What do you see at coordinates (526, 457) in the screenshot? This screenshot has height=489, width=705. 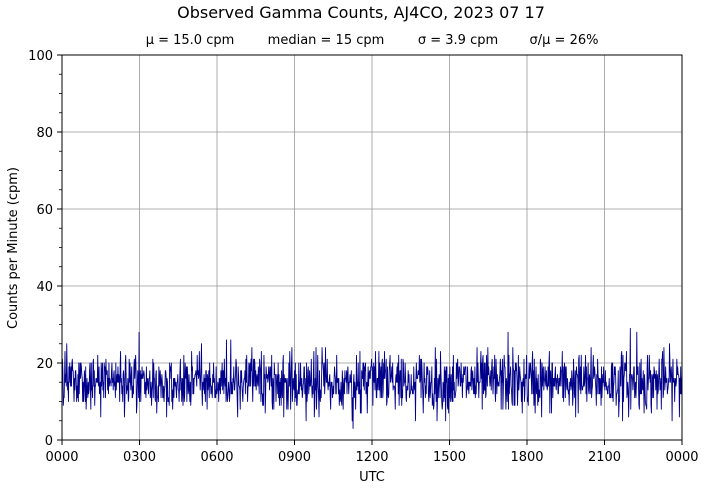 I see `x-tick-label: 1800` at bounding box center [526, 457].